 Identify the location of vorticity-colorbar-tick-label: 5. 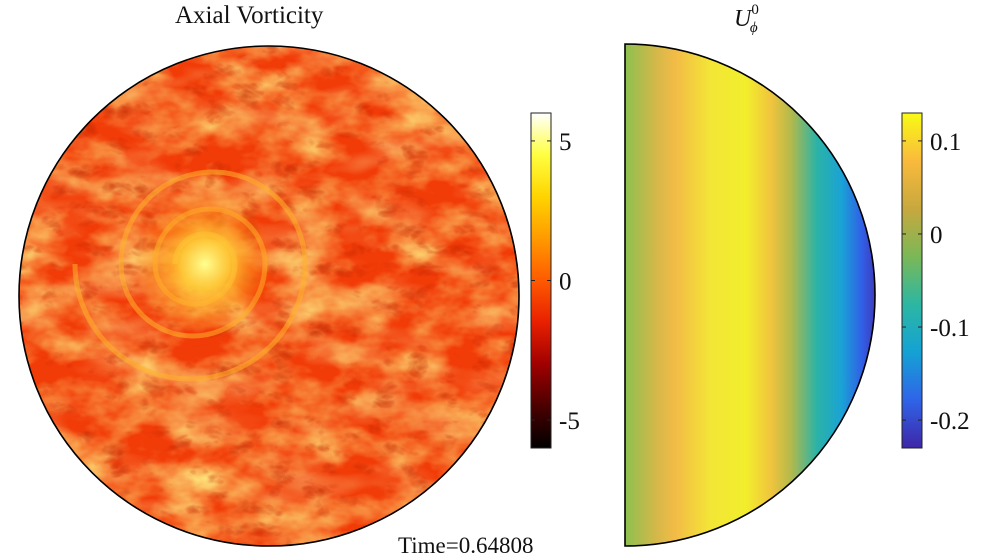
(565, 142).